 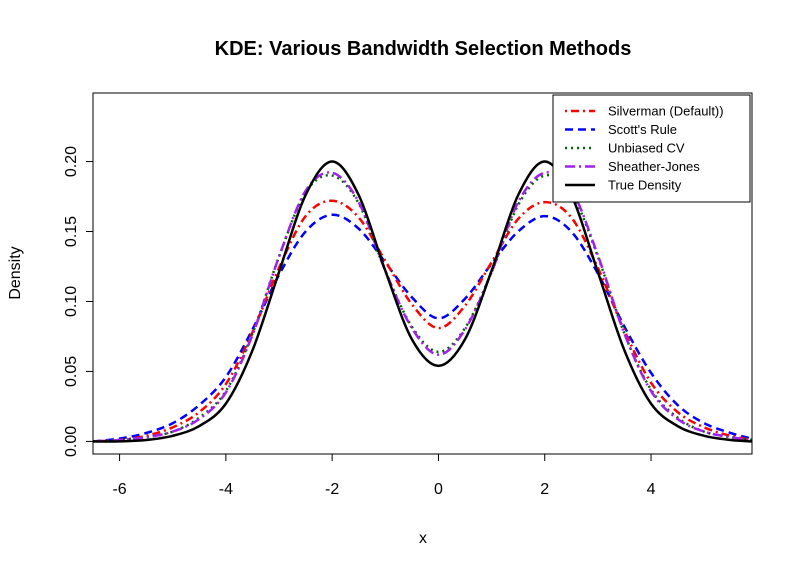 What do you see at coordinates (71, 301) in the screenshot?
I see `y-tick-label: 0.10` at bounding box center [71, 301].